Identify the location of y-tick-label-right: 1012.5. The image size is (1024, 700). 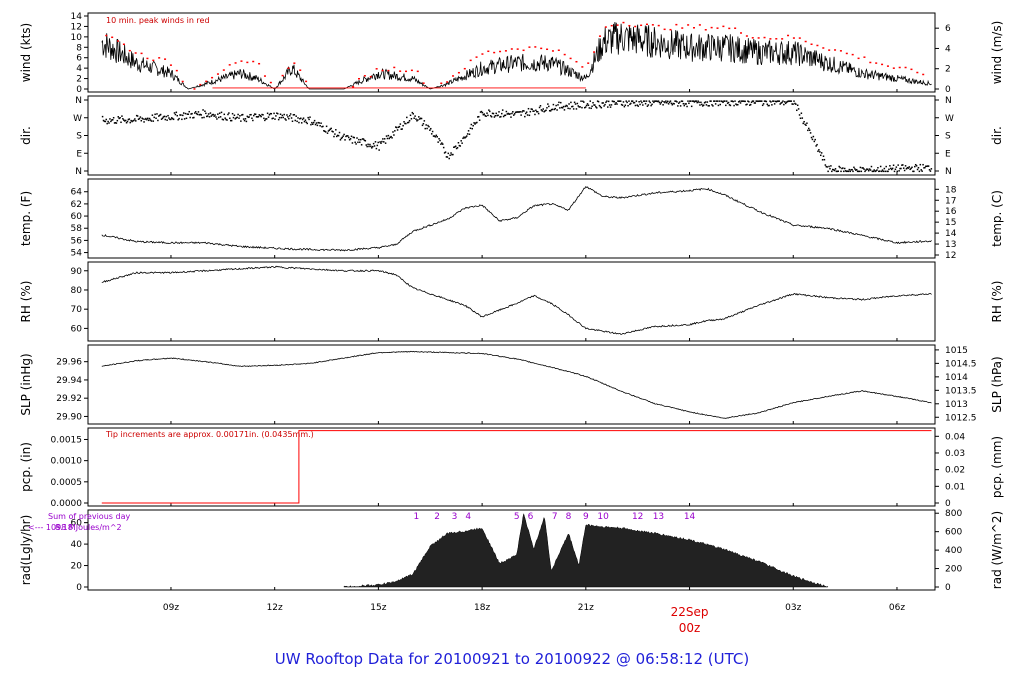
(961, 418).